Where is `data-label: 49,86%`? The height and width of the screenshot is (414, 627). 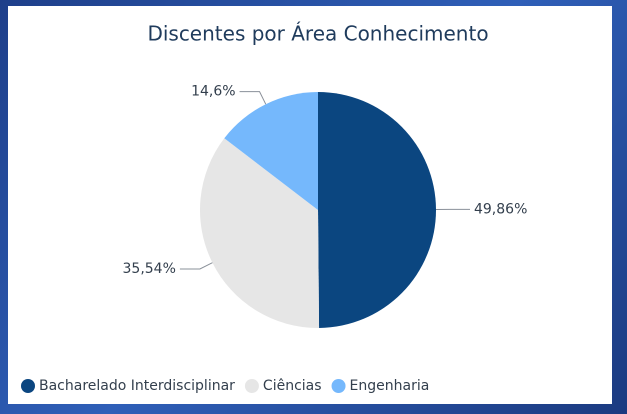
data-label: 49,86% is located at coordinates (500, 209).